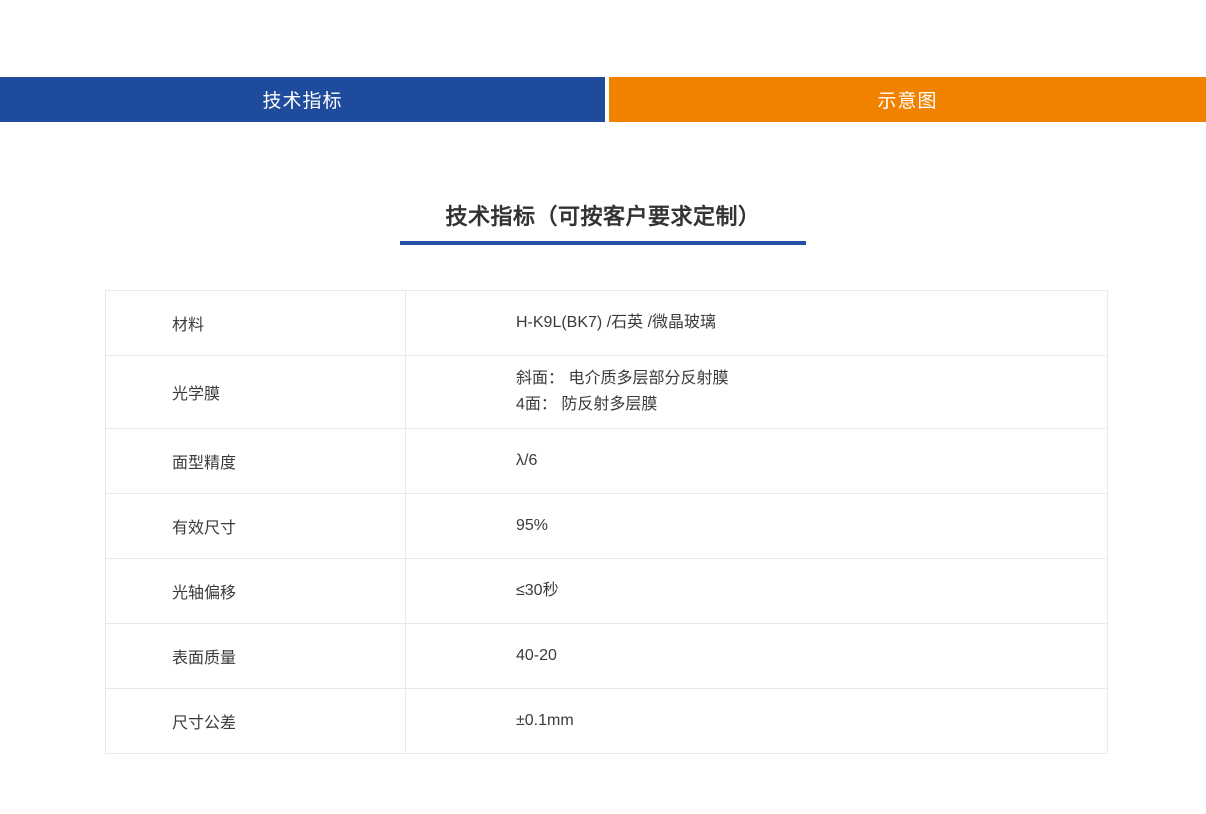 This screenshot has height=814, width=1206. I want to click on table-row: 尺寸公差 ±0.1mm, so click(606, 720).